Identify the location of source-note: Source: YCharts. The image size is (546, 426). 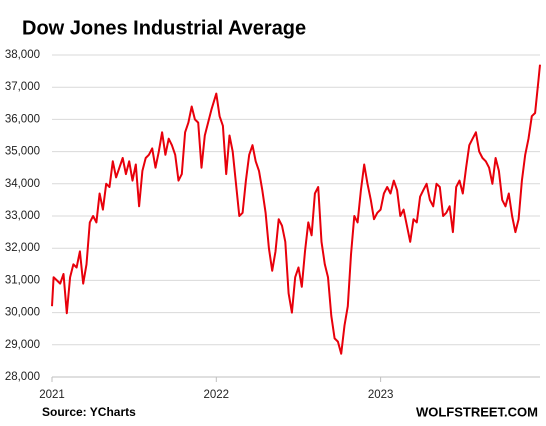
(89, 412).